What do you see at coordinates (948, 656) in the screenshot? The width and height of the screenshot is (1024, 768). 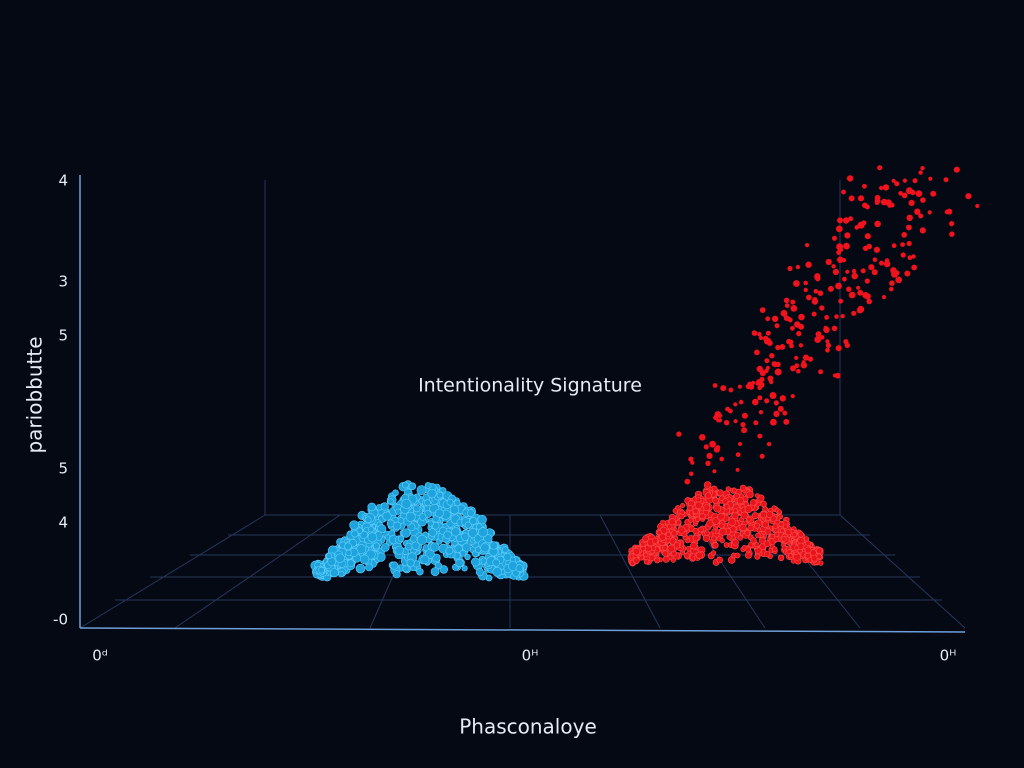 I see `x-tick-label: 0ᴴ` at bounding box center [948, 656].